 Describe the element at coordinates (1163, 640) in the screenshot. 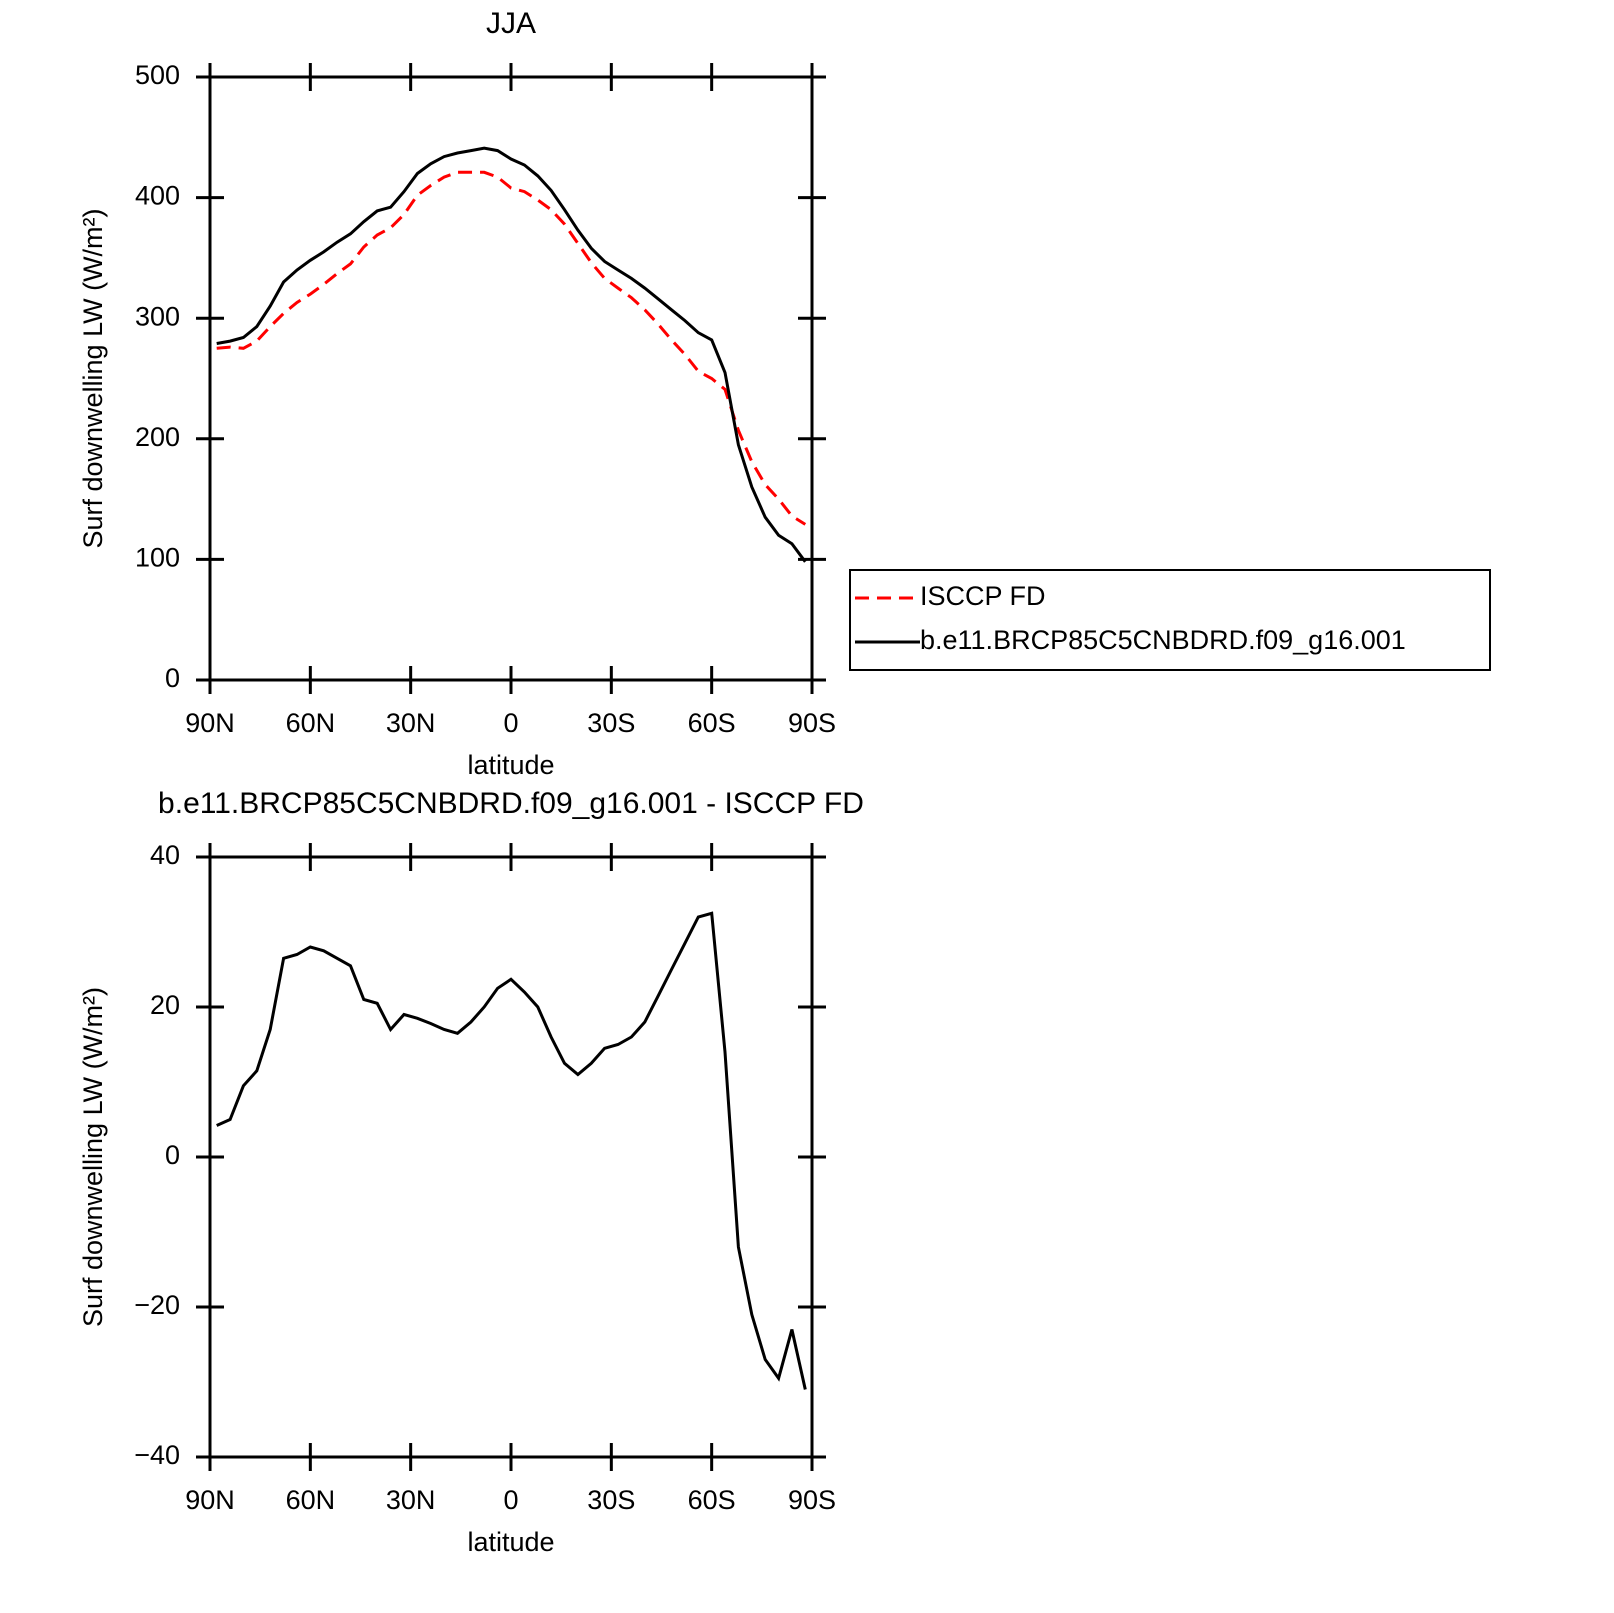

I see `legend-label: b.e11.BRCP85C5CNBDRD.f09_g16.001` at that location.